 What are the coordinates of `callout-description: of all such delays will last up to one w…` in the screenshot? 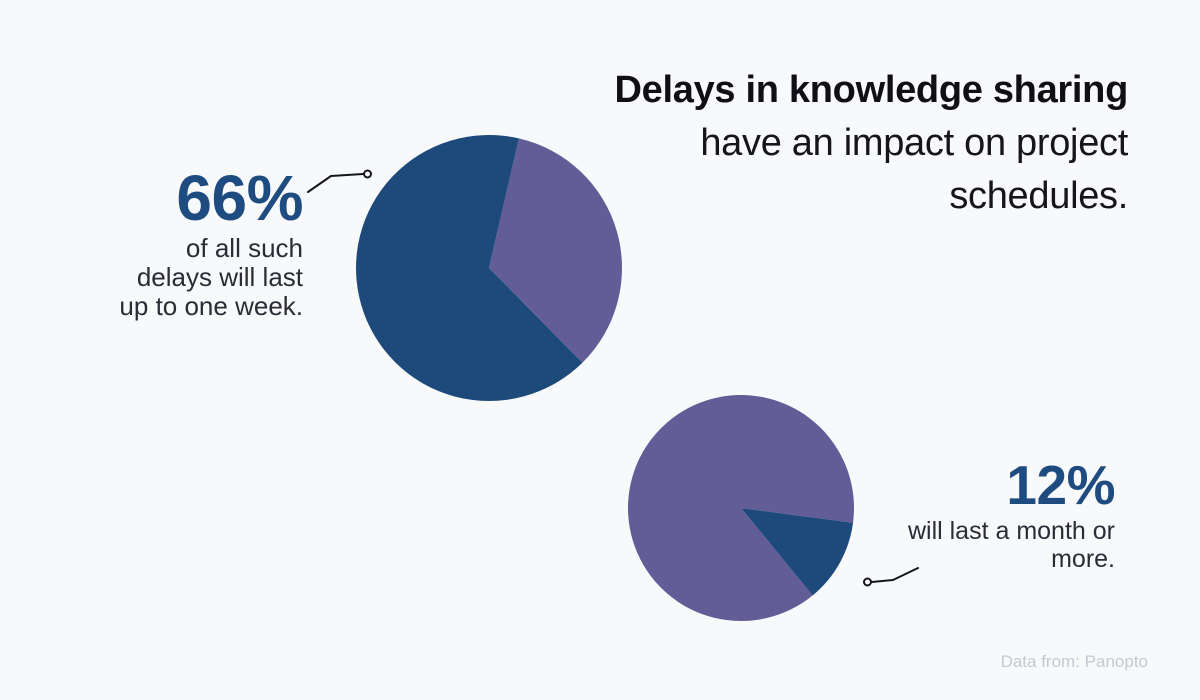 It's located at (211, 277).